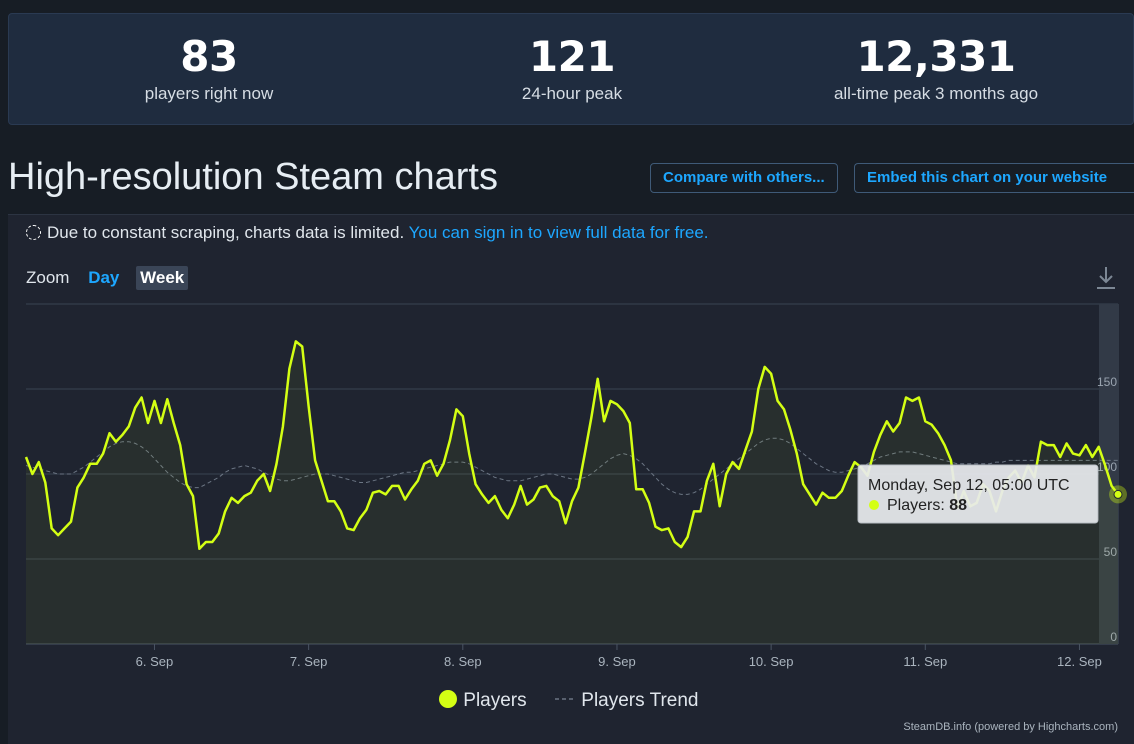  I want to click on y-tick-label: 100, so click(1107, 467).